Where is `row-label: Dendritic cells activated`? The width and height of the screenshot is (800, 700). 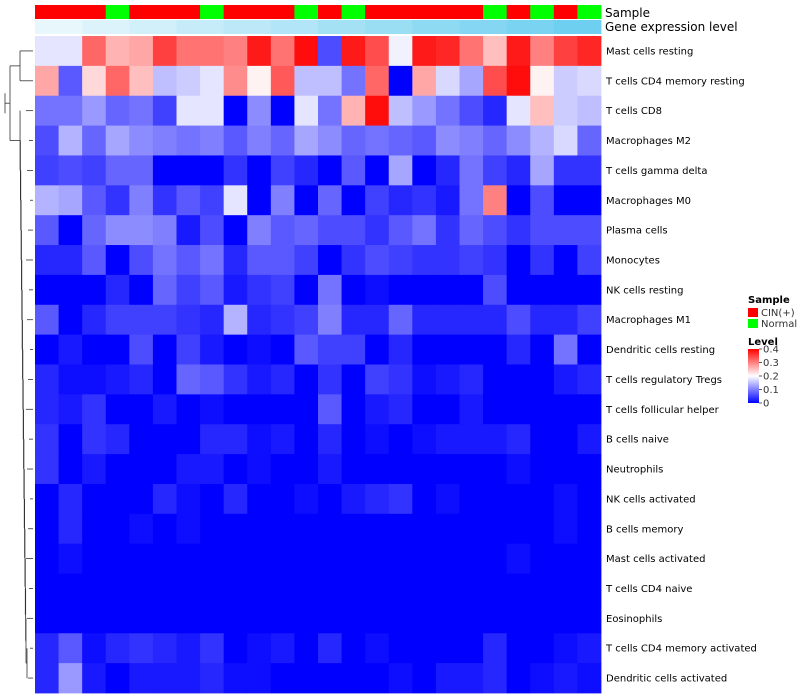 row-label: Dendritic cells activated is located at coordinates (666, 679).